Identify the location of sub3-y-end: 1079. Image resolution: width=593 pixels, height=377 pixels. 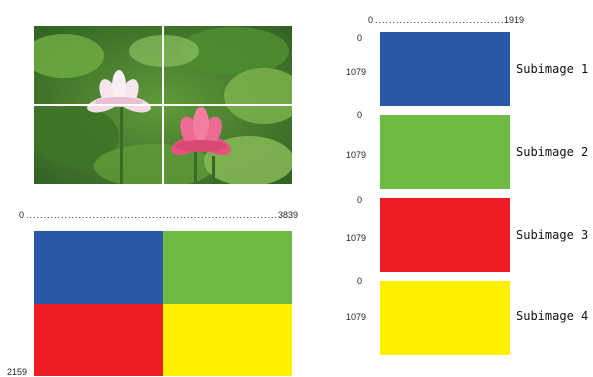
(356, 238).